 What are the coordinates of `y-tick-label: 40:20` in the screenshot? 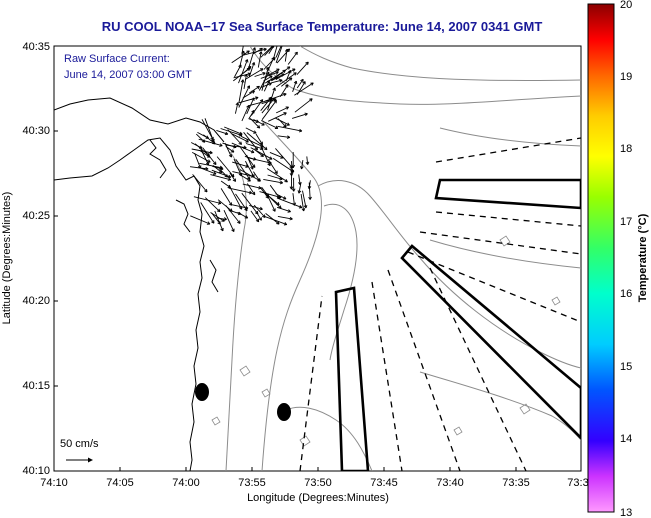 It's located at (36, 301).